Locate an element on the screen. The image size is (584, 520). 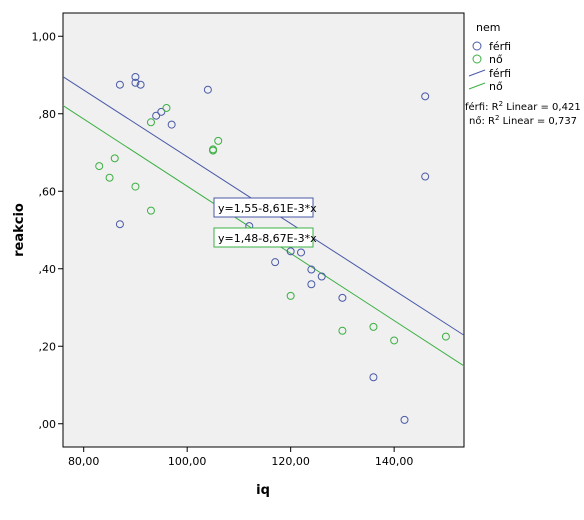
fit-label-ferfi: y=1,55-8,61E-3*x is located at coordinates (265, 207).